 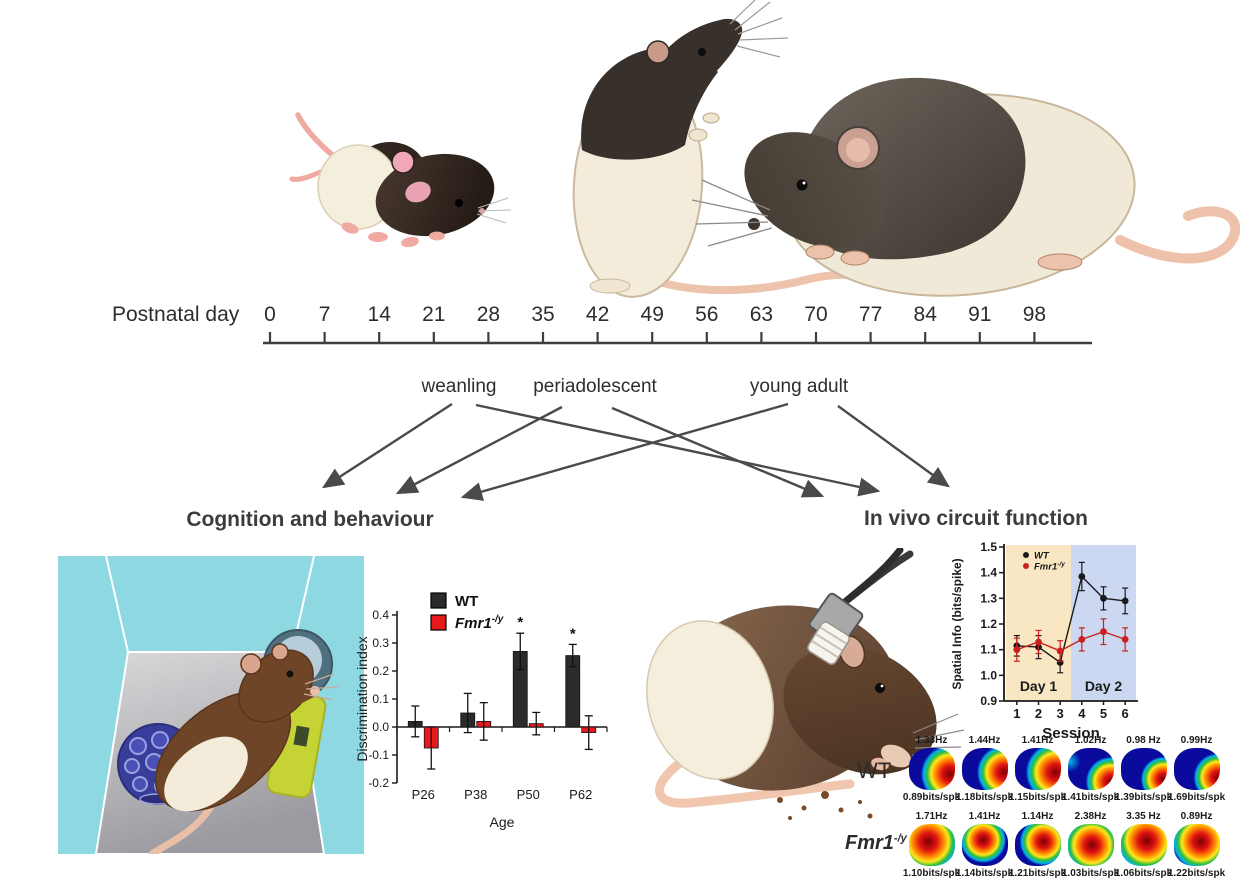 I want to click on timeline-tick-label: 35, so click(x=542, y=314).